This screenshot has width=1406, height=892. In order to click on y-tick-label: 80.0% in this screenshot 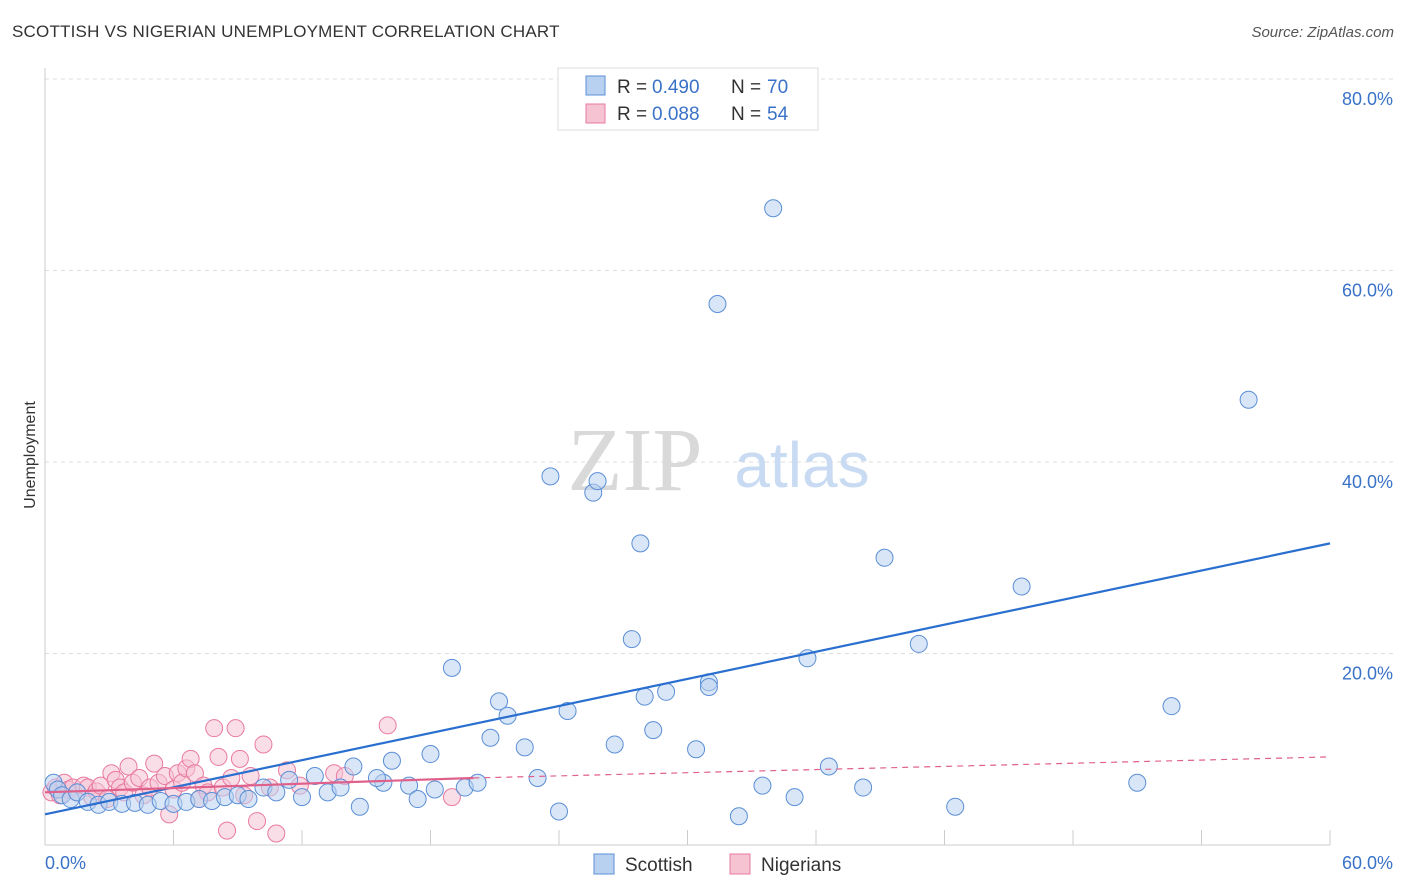, I will do `click(1367, 99)`.